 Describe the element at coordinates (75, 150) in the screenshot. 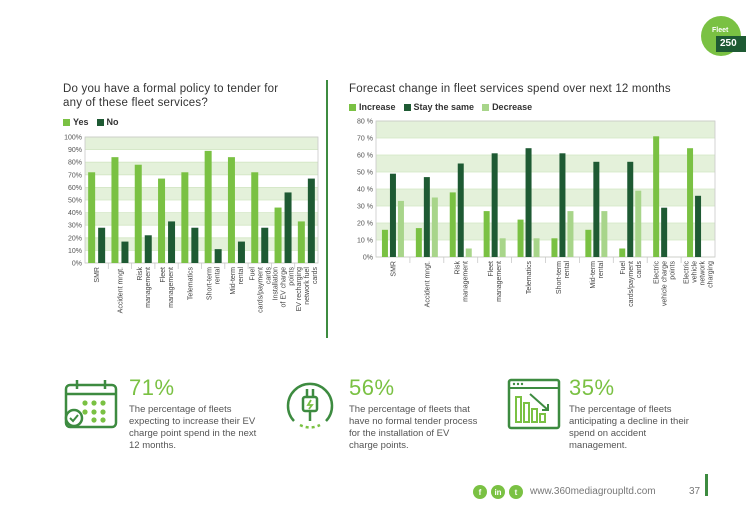

I see `chart1-ytick: 90%` at that location.